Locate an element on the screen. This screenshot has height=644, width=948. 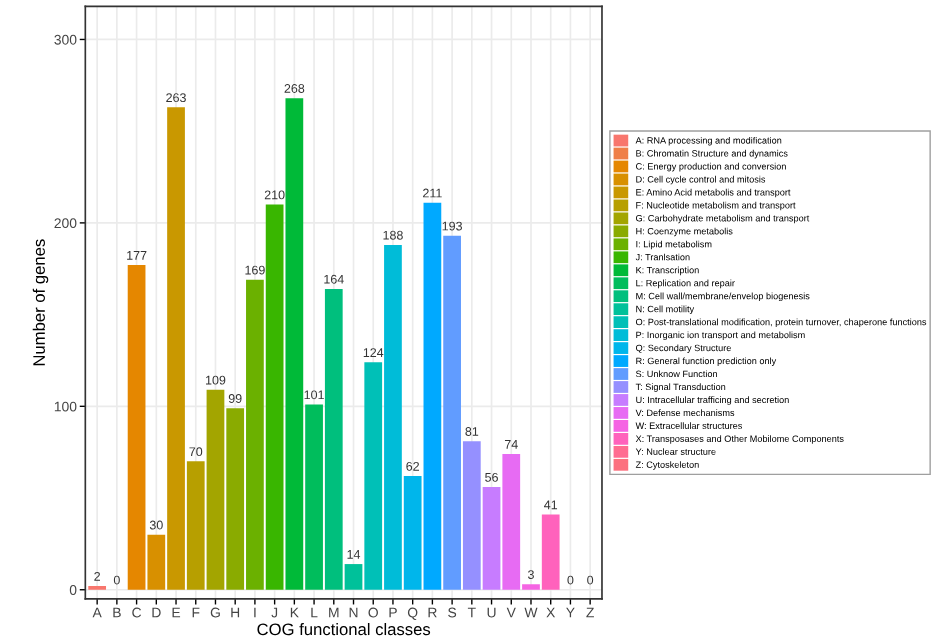
y-axis-title: Number of genes is located at coordinates (40, 302).